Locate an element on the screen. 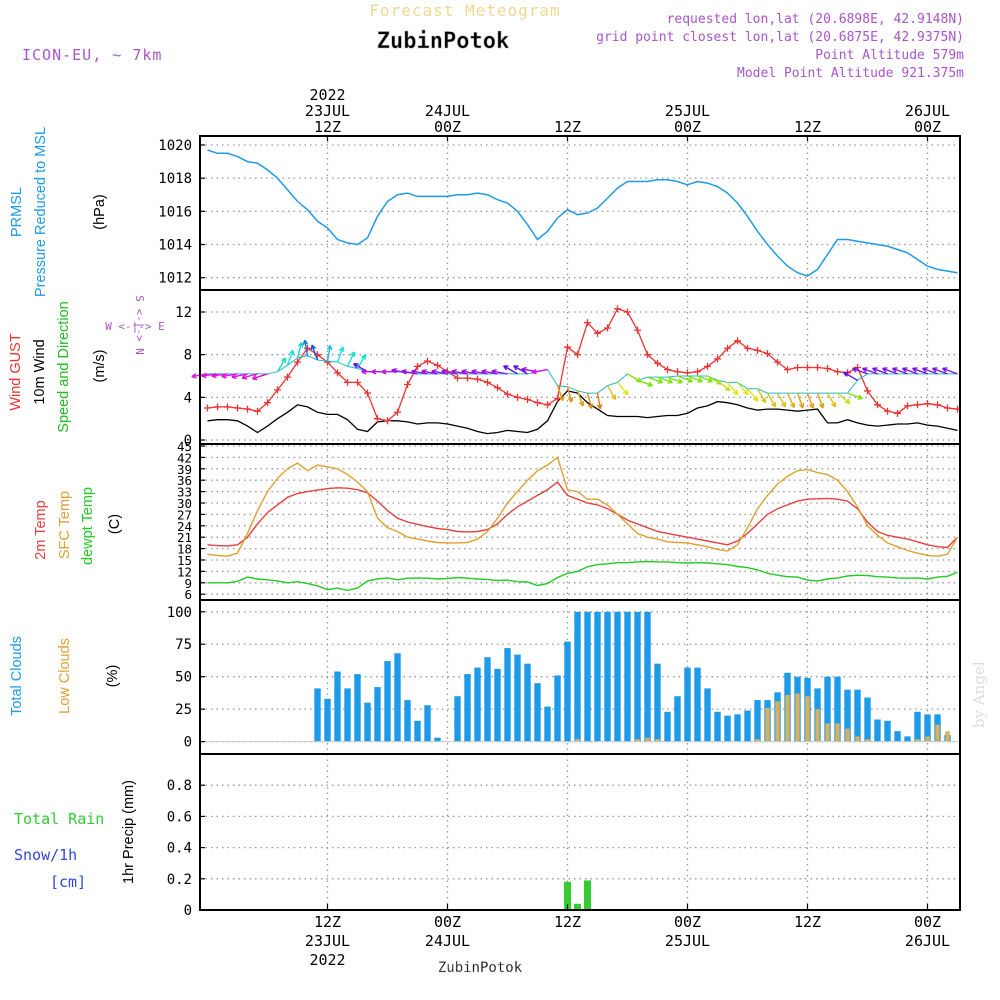 The image size is (1000, 1000). wind10m-line is located at coordinates (582, 412).